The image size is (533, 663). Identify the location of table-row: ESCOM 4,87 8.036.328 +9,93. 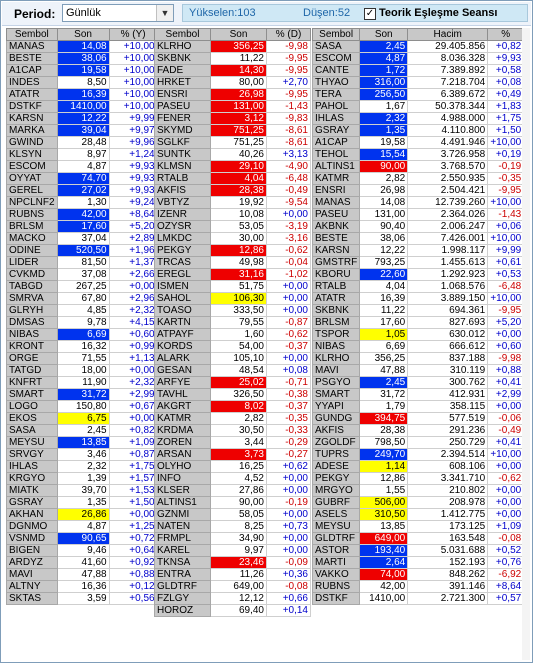
(418, 58).